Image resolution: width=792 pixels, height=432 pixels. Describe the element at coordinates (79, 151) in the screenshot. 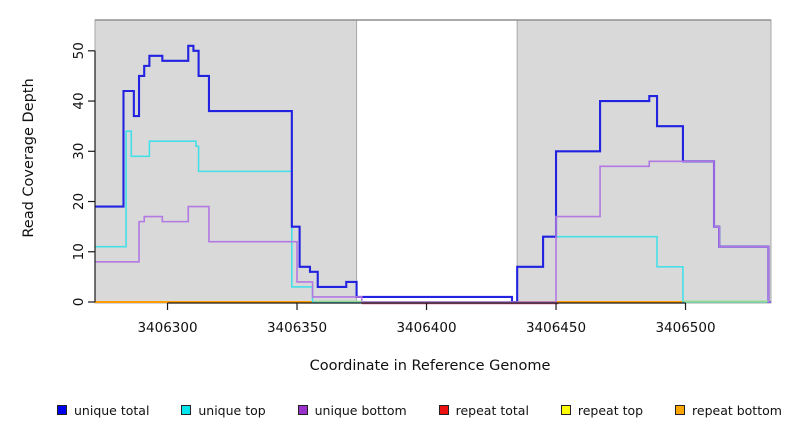

I see `y-tick-label: 30` at that location.